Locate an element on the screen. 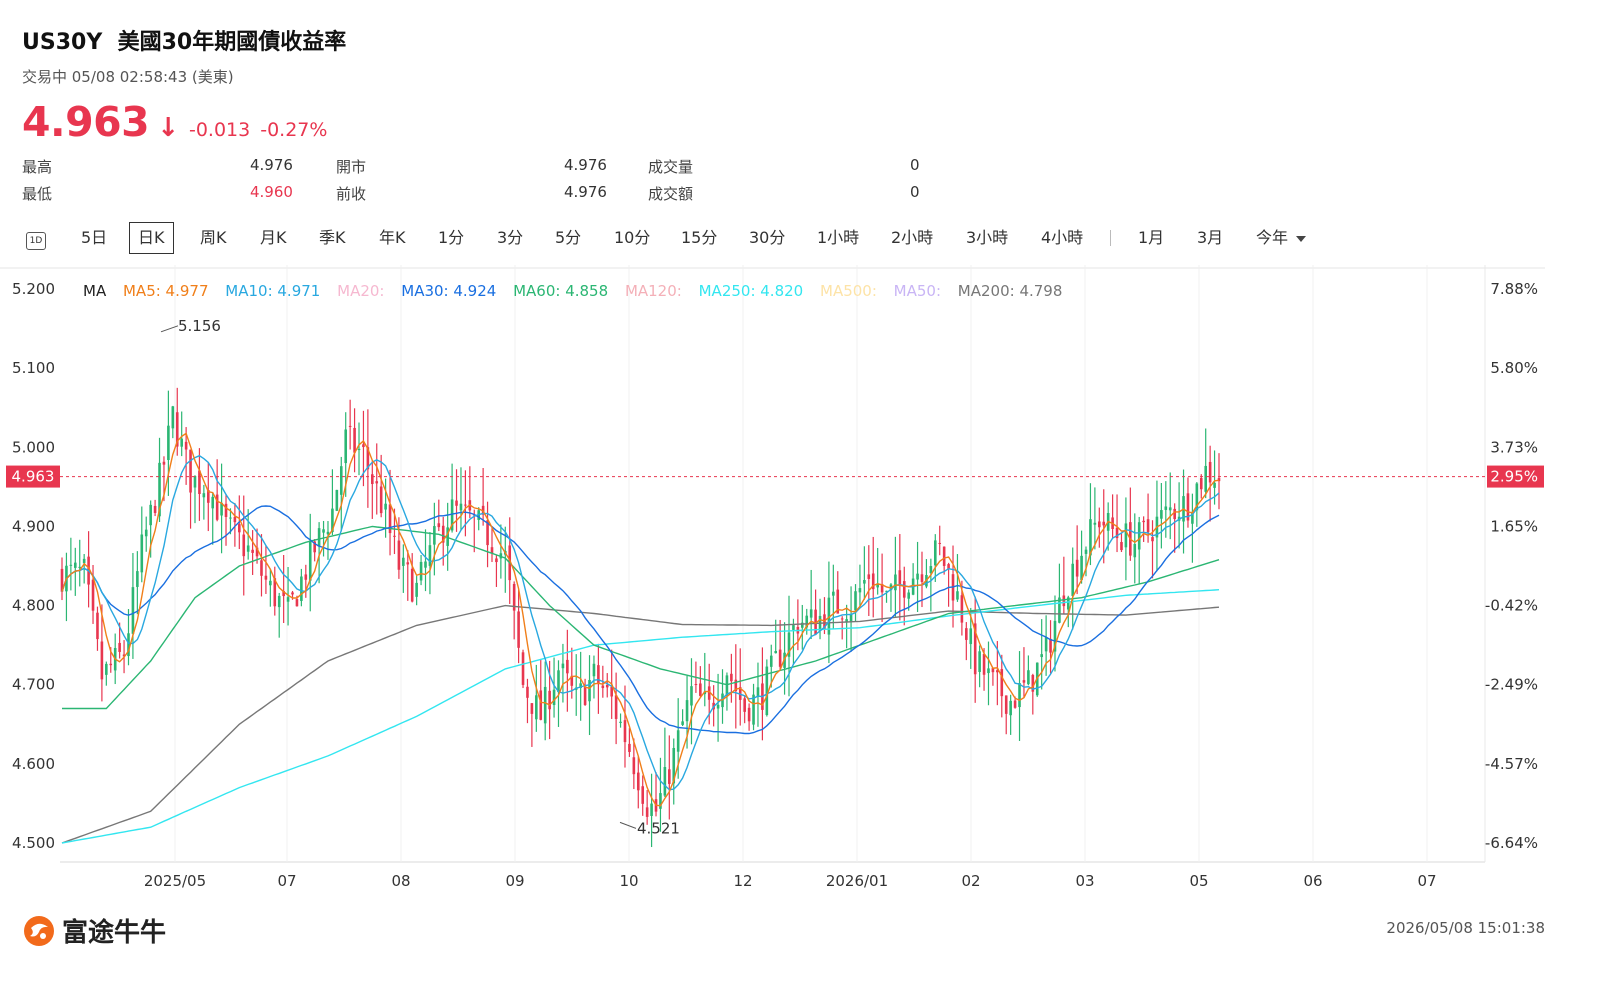  tab-1d: 1D is located at coordinates (36, 238).